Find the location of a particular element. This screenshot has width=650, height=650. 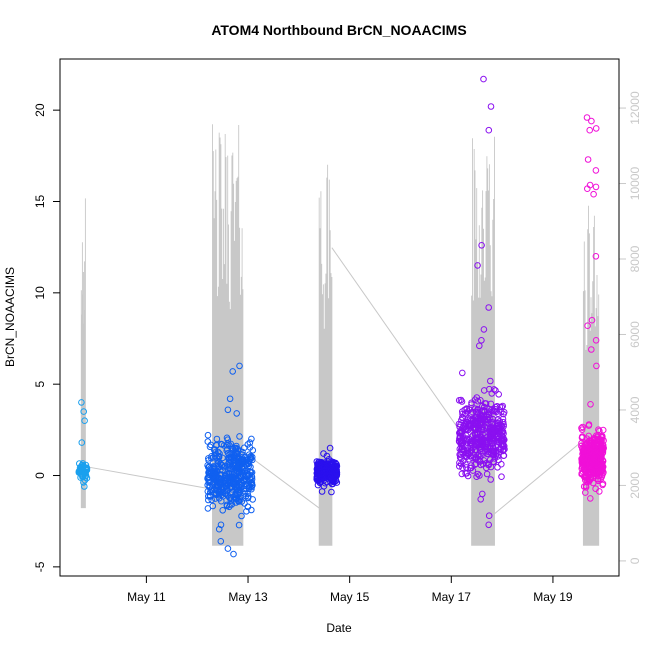

y-axis-label: BrCN_NOAACIMS is located at coordinates (10, 317).